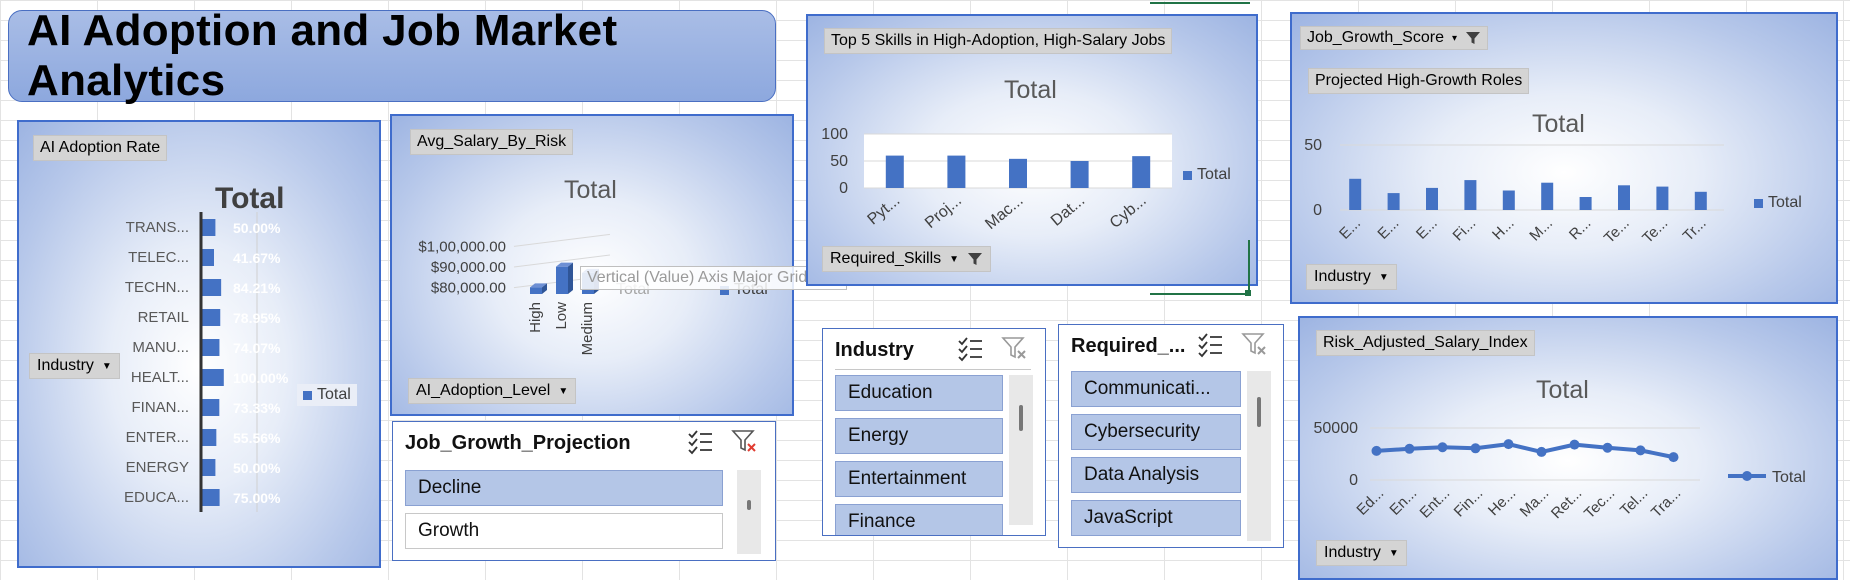 The image size is (1850, 580). I want to click on data-label: 75.00%, so click(257, 498).